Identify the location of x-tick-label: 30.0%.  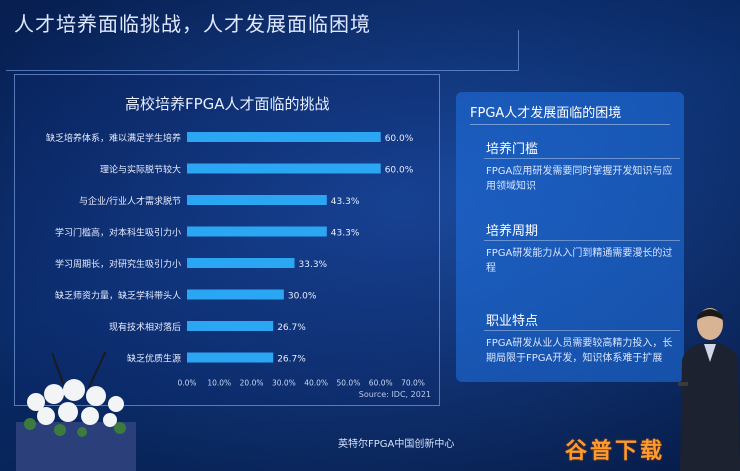
(284, 383).